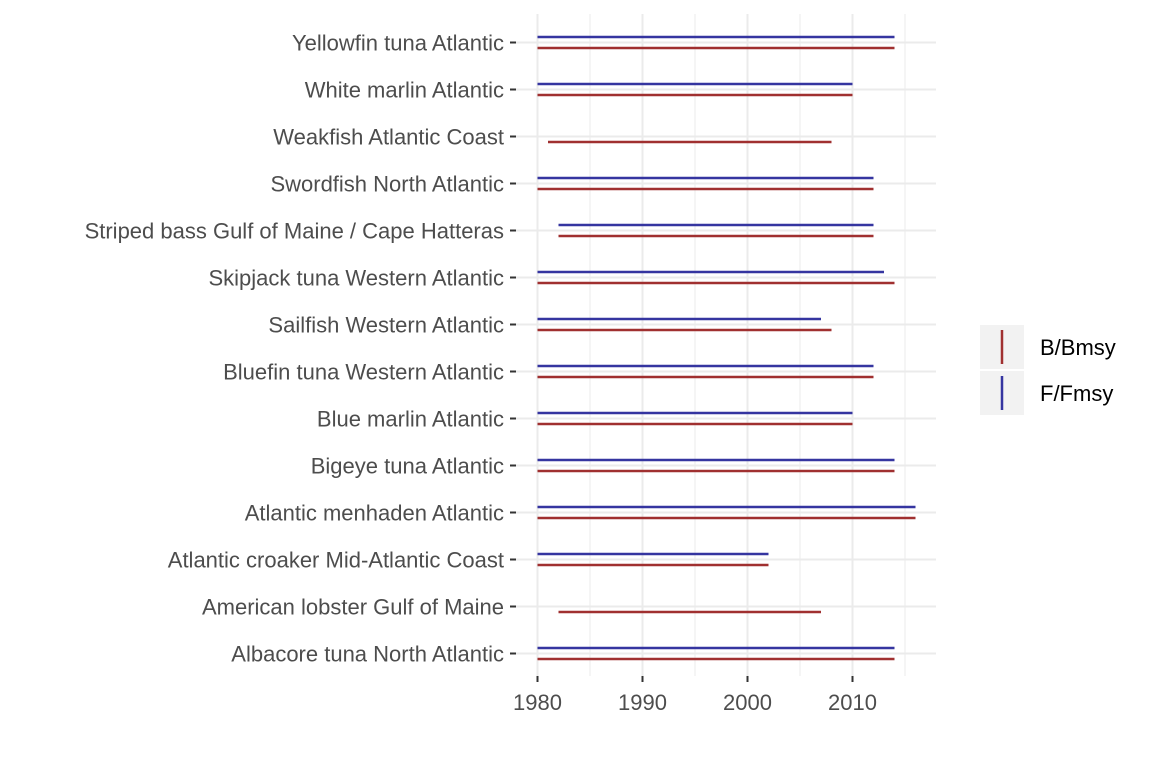 This screenshot has height=768, width=1152. Describe the element at coordinates (747, 702) in the screenshot. I see `x-tick-label: 2000` at that location.